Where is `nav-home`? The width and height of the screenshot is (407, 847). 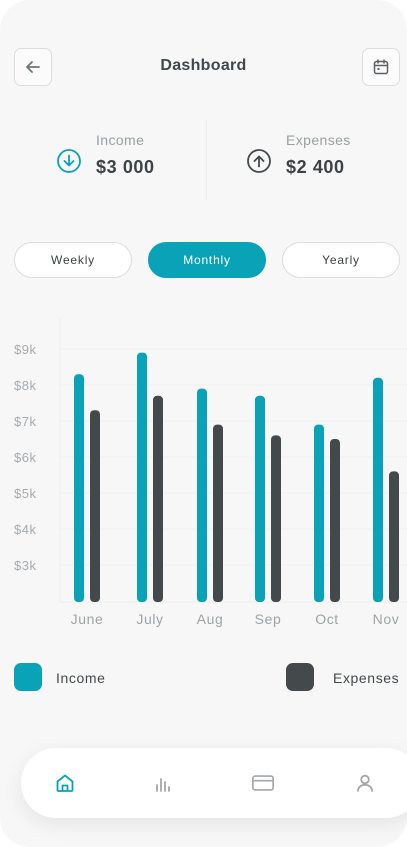
nav-home is located at coordinates (65, 783).